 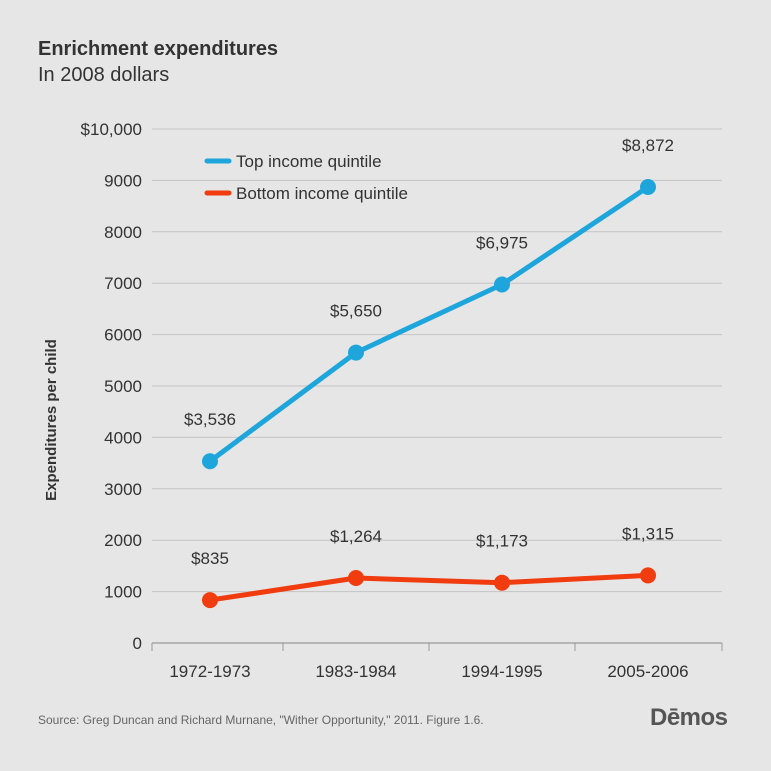 What do you see at coordinates (51, 420) in the screenshot?
I see `y-axis-label: Expenditures per child` at bounding box center [51, 420].